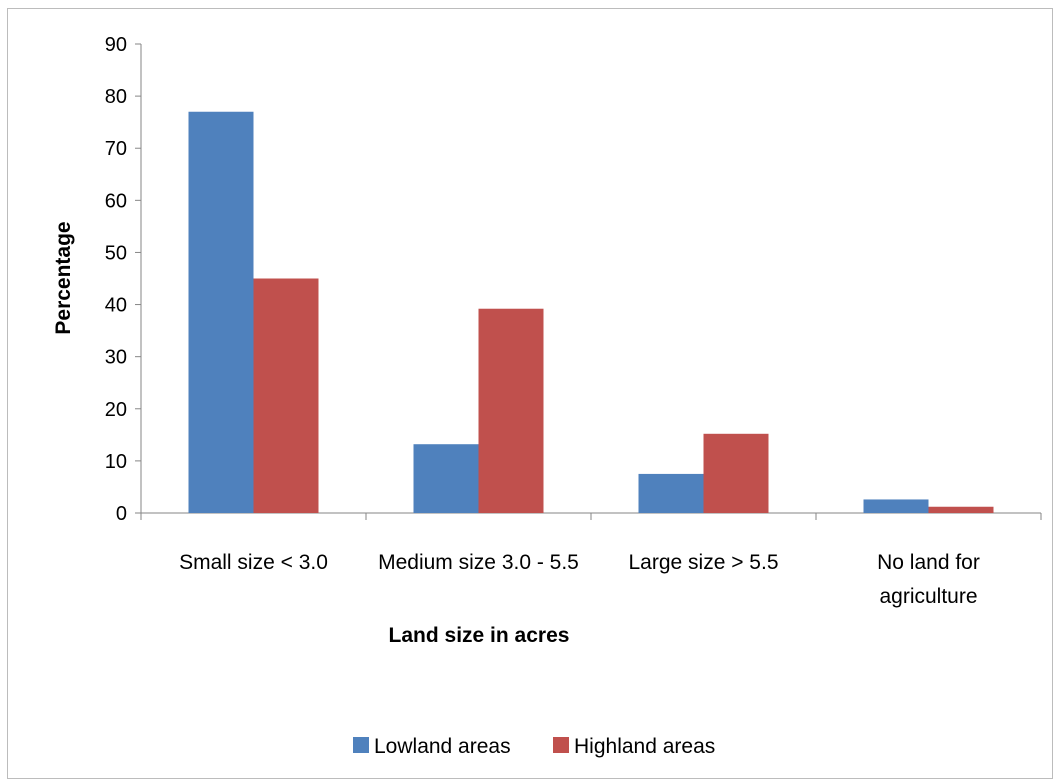  What do you see at coordinates (534, 746) in the screenshot?
I see `chart-legend: Lowland areas Highland areas` at bounding box center [534, 746].